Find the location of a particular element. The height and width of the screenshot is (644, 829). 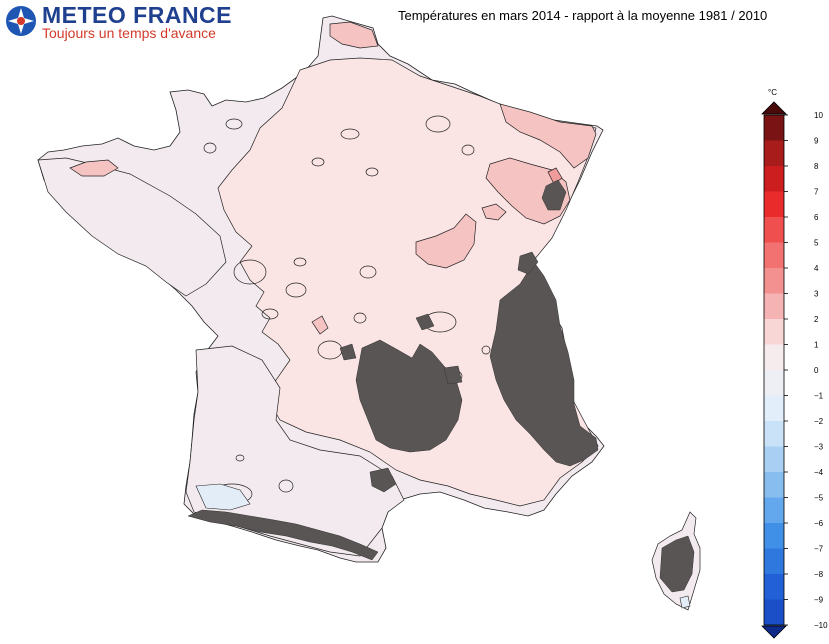

color-scale-tick-label: −5 is located at coordinates (819, 498).